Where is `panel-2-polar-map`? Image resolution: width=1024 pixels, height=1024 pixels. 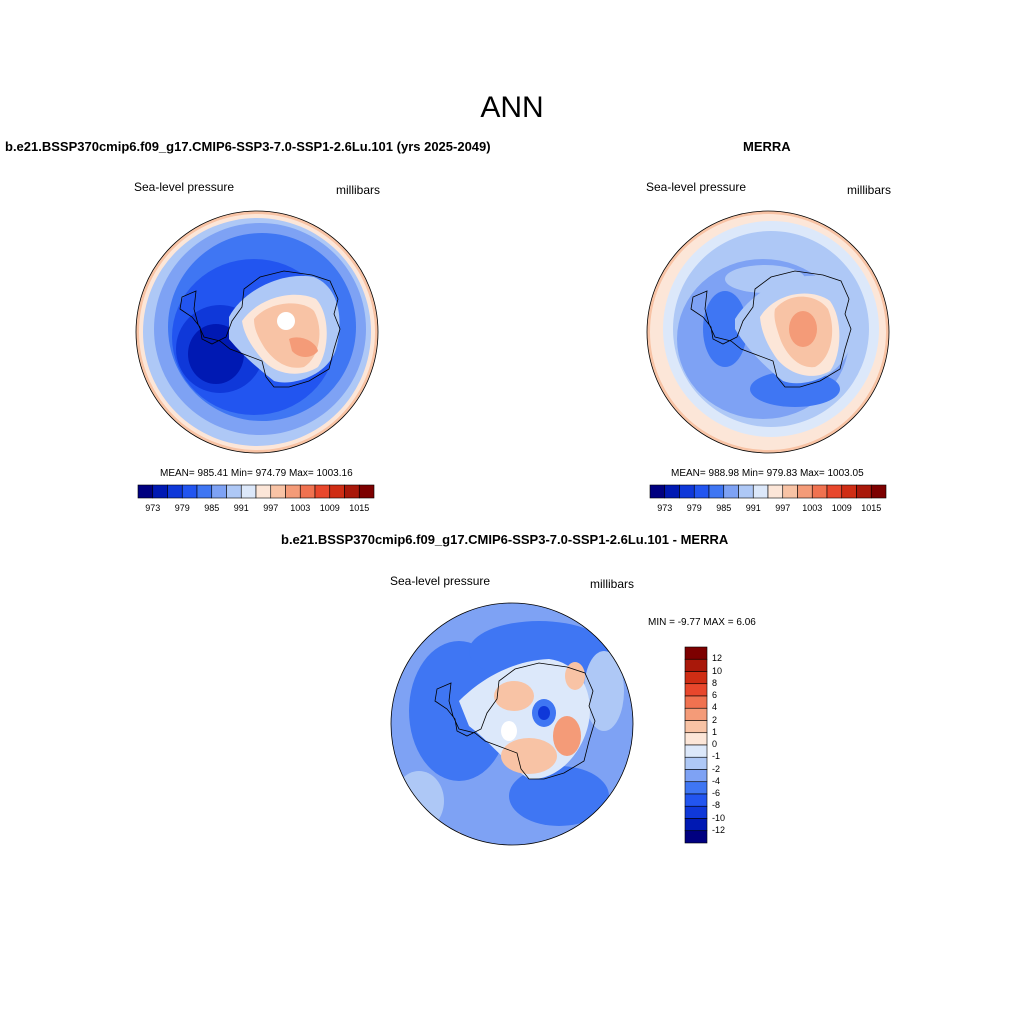 panel-2-polar-map is located at coordinates (768, 332).